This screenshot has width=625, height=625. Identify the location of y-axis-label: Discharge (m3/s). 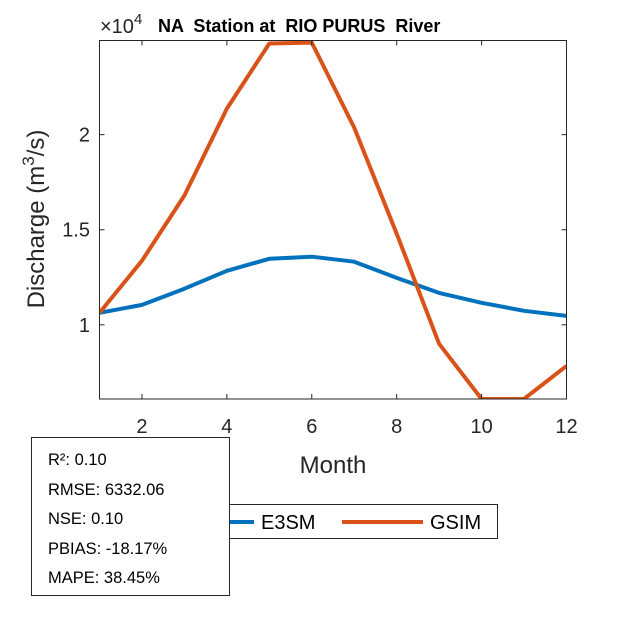
(34, 219).